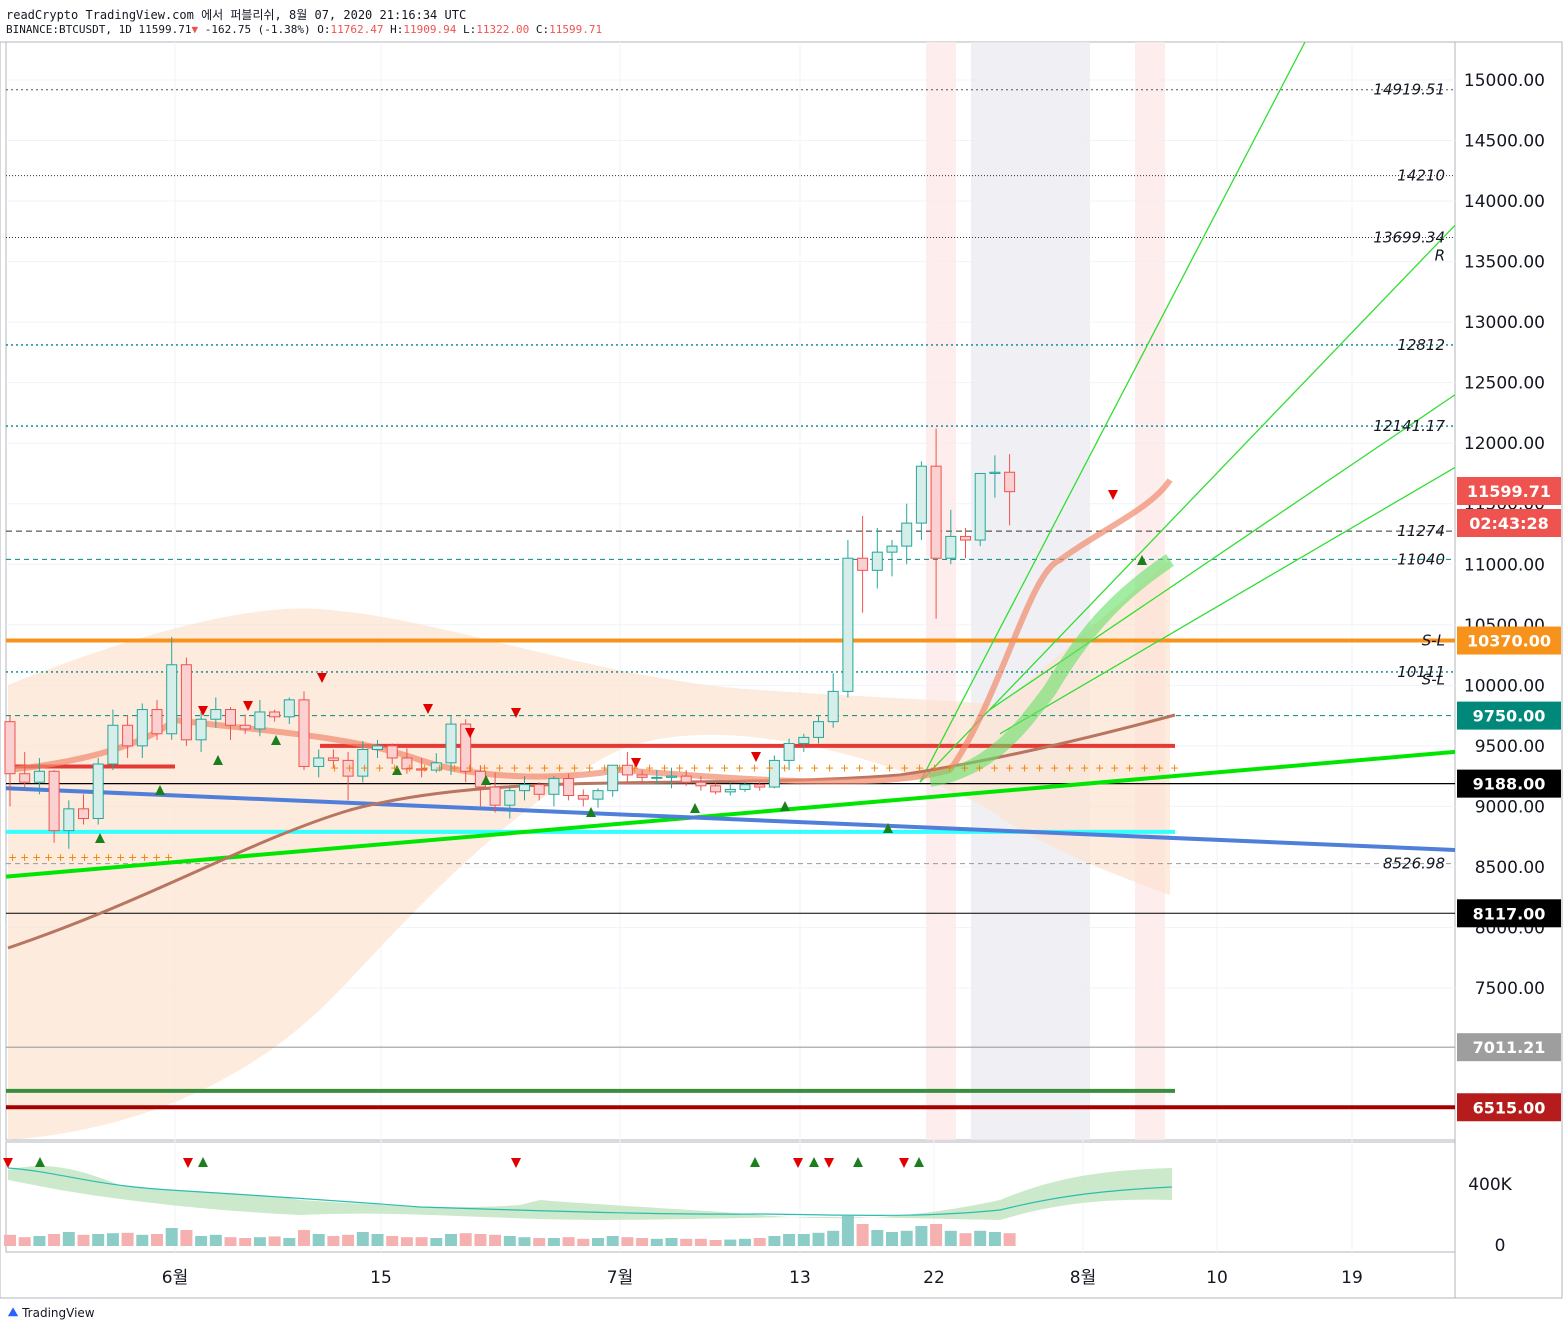 Image resolution: width=1568 pixels, height=1334 pixels. Describe the element at coordinates (1421, 176) in the screenshot. I see `level-label: 14210` at that location.